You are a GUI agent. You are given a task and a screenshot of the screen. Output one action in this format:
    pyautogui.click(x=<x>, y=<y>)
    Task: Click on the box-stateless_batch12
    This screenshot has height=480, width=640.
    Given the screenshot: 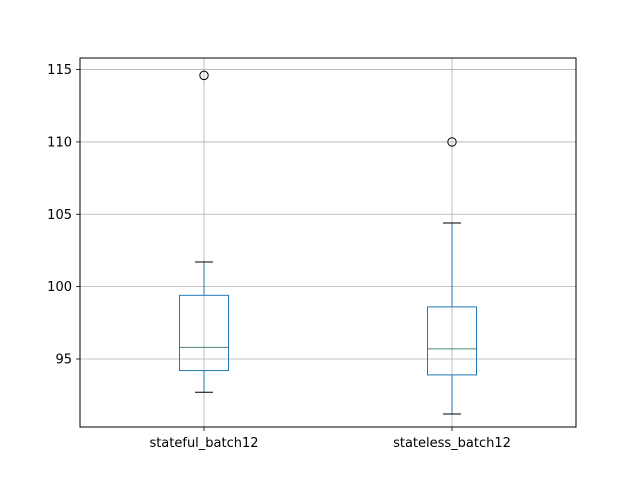 What is the action you would take?
    pyautogui.click(x=452, y=276)
    